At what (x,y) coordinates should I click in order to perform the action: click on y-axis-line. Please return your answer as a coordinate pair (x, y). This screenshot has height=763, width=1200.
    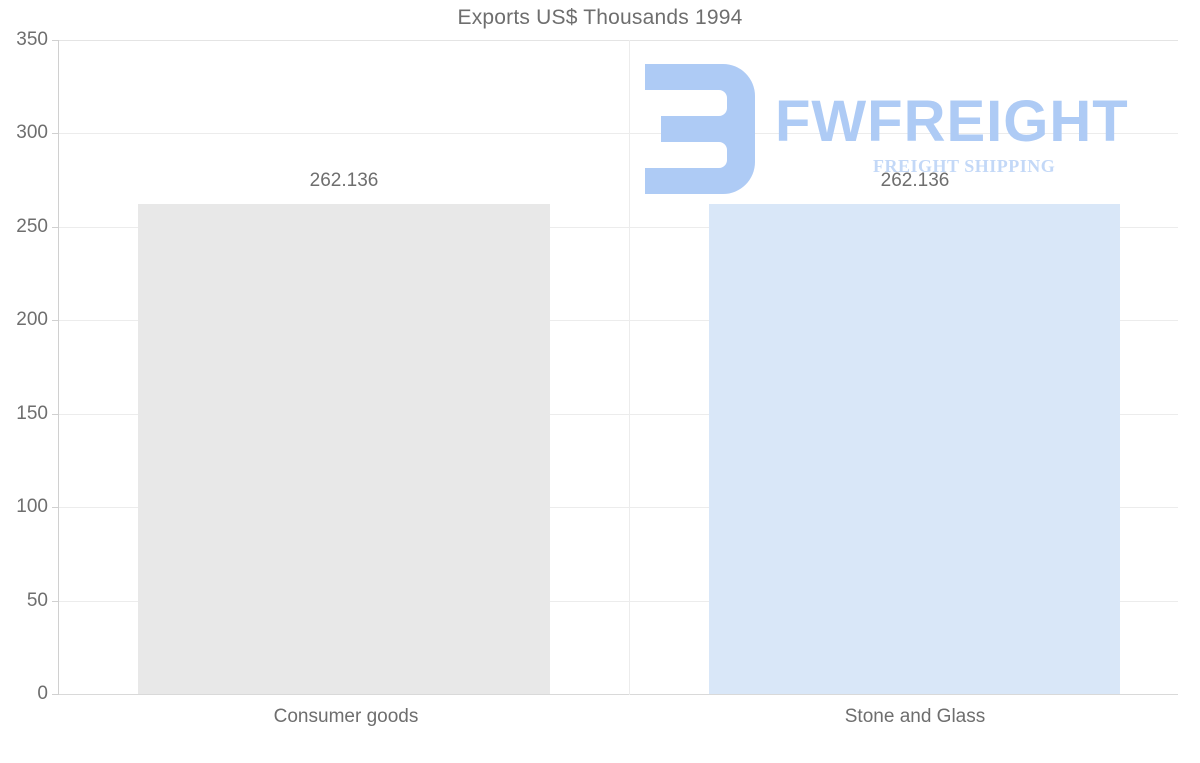
    Looking at the image, I should click on (58, 367).